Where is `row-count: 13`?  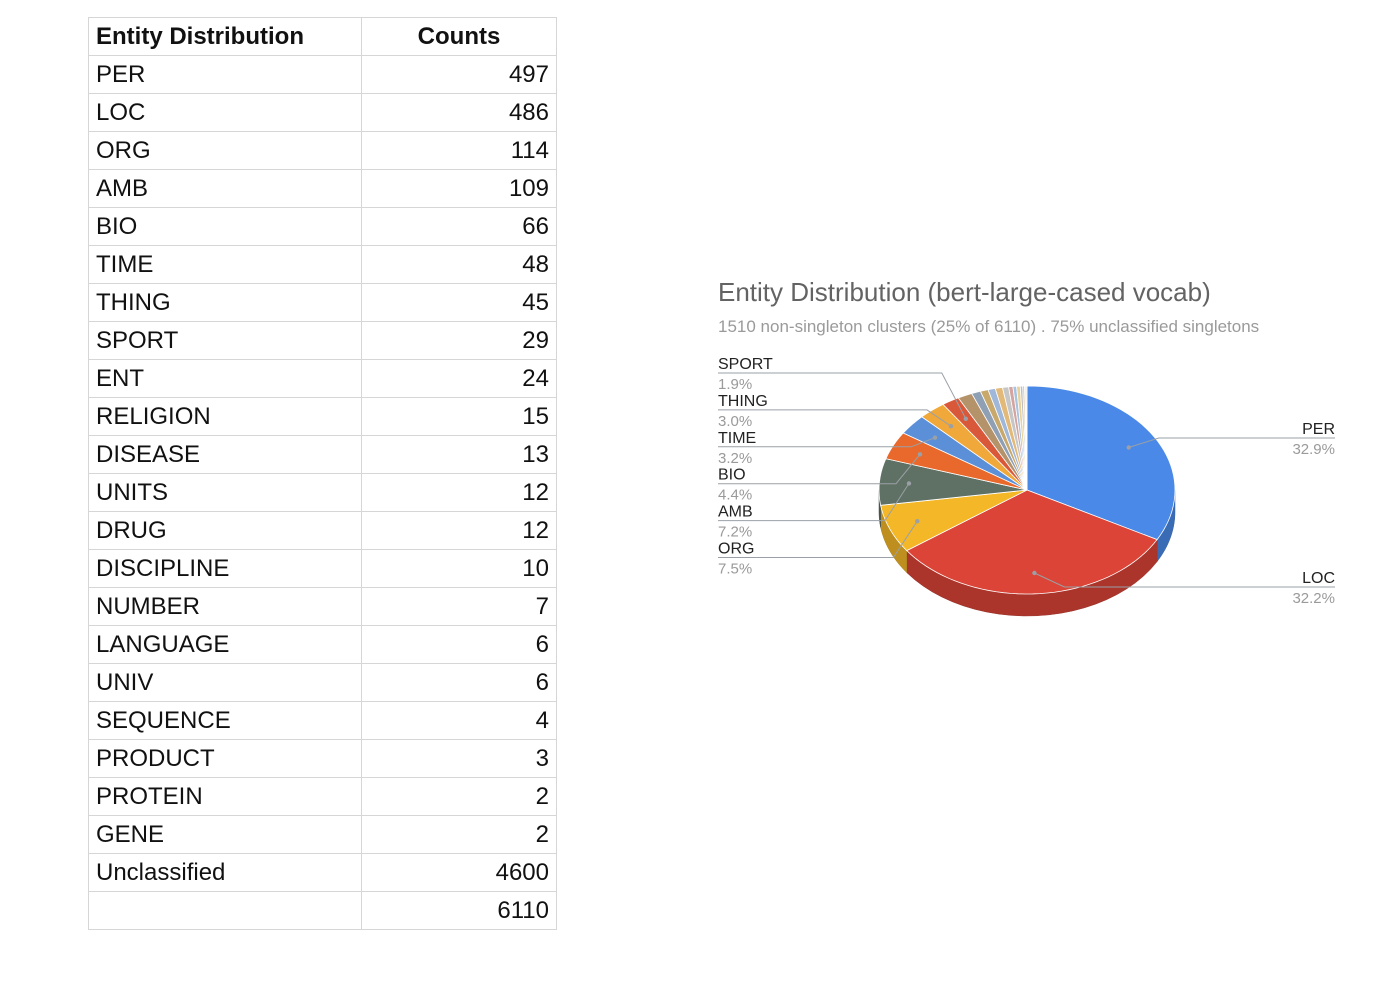
row-count: 13 is located at coordinates (459, 454).